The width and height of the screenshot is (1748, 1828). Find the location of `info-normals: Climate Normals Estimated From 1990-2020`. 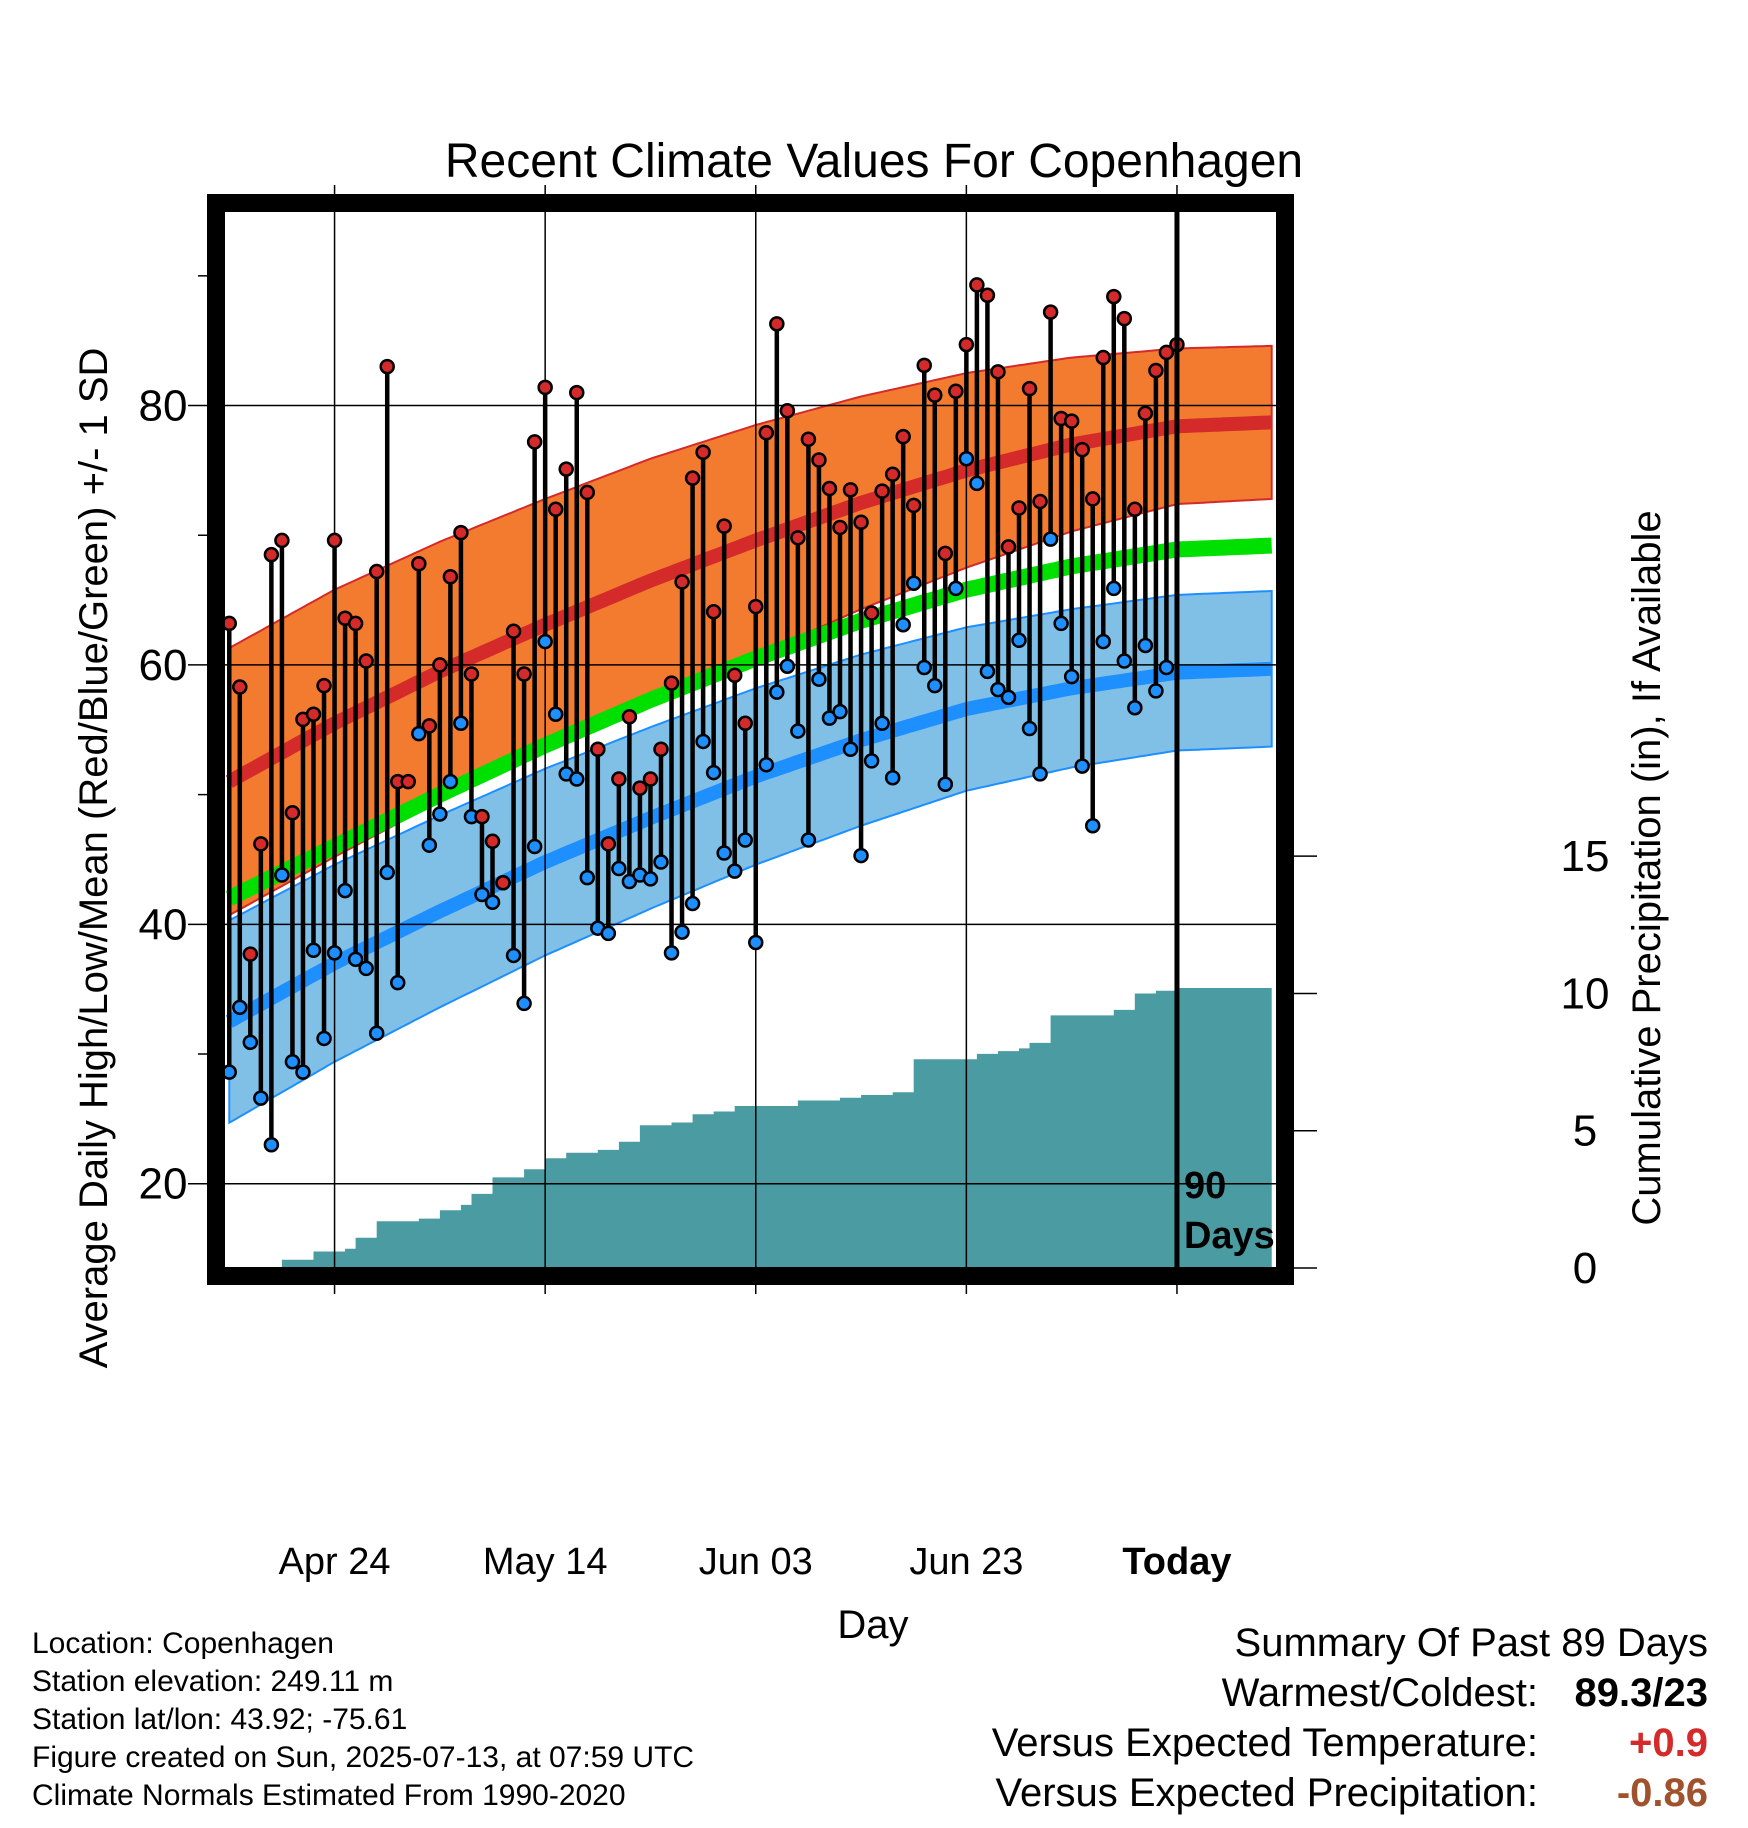

info-normals: Climate Normals Estimated From 1990-2020 is located at coordinates (329, 1795).